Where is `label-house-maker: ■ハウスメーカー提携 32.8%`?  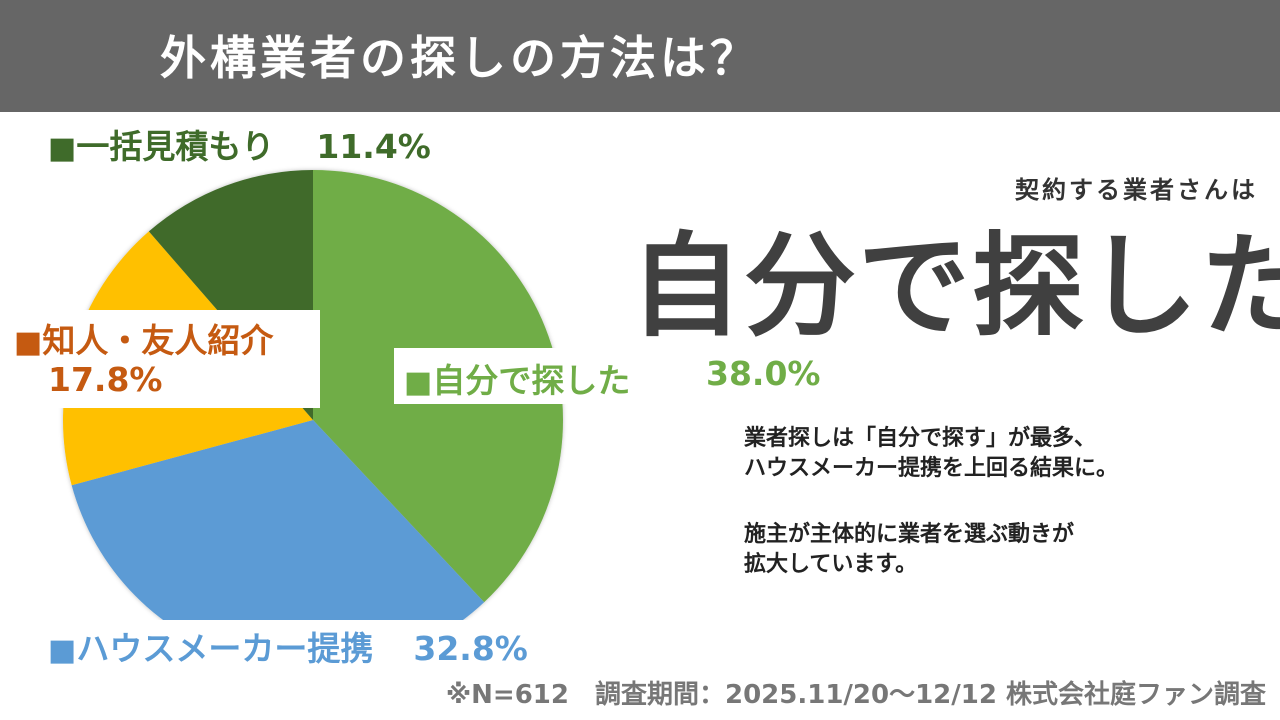
label-house-maker: ■ハウスメーカー提携 32.8% is located at coordinates (288, 646).